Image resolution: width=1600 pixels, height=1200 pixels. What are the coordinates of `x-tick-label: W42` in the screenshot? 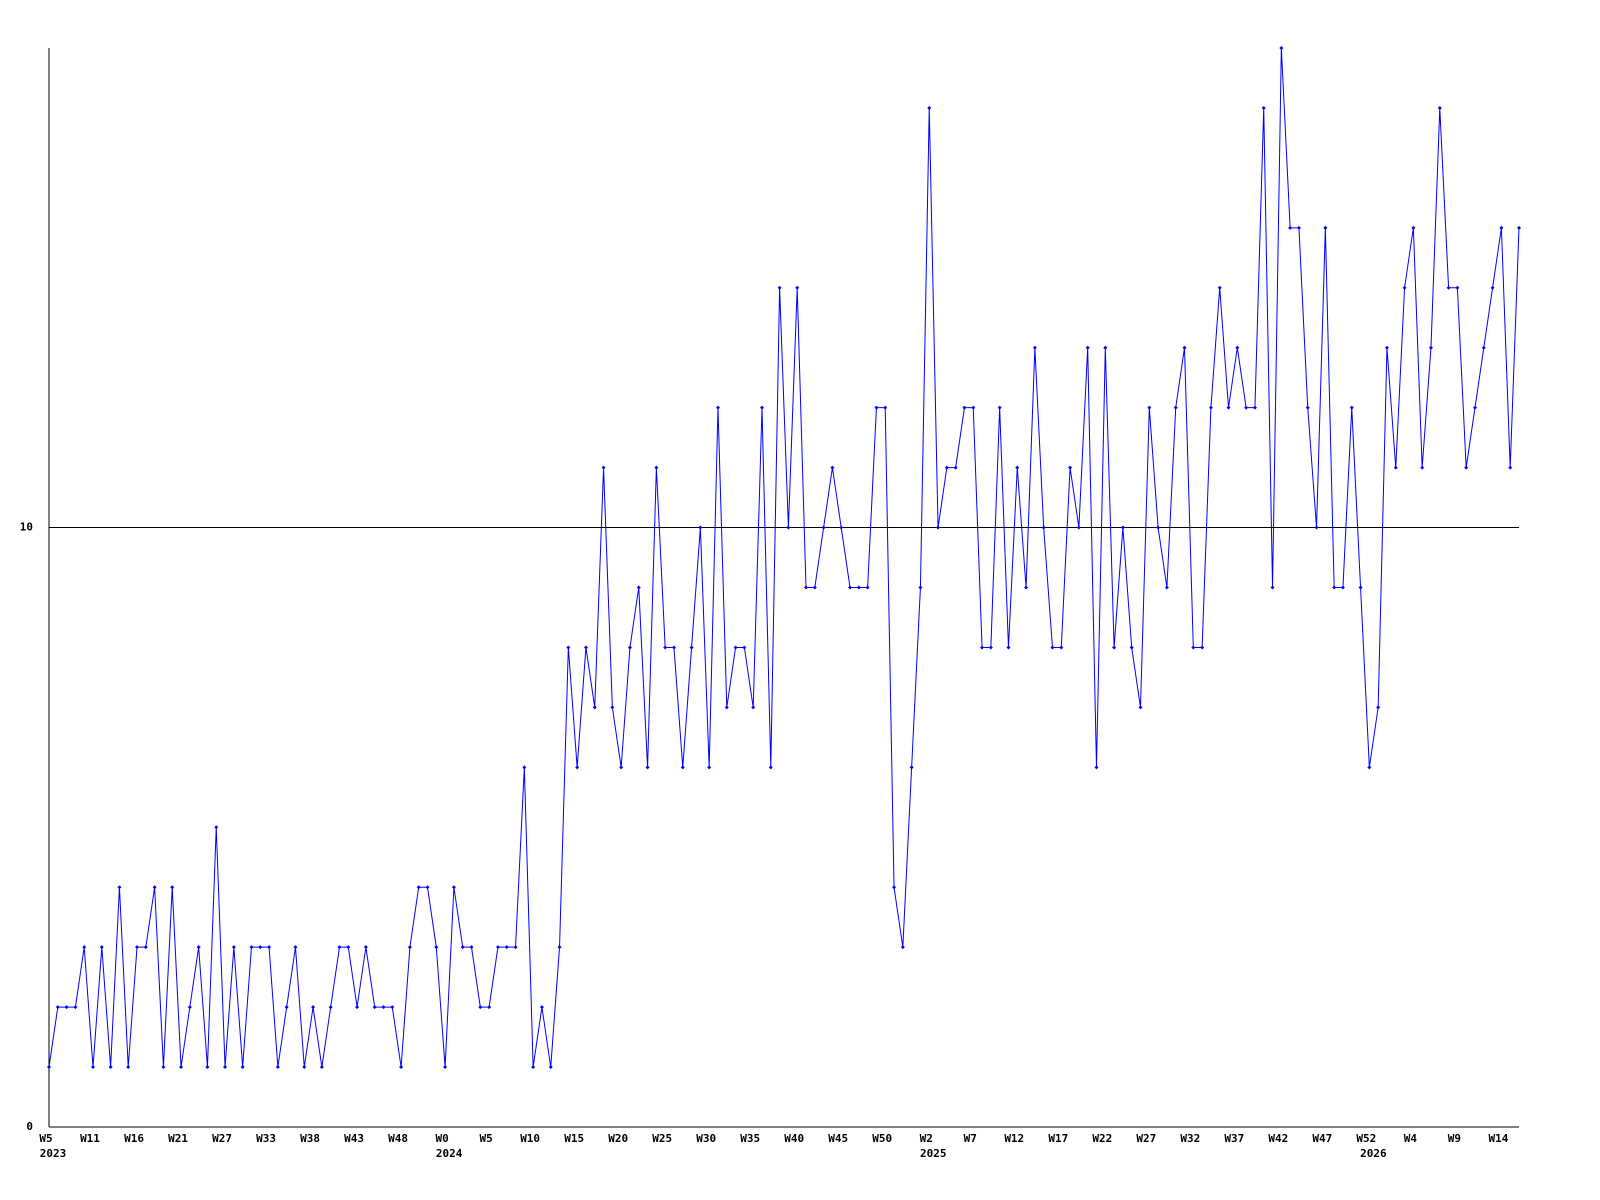 It's located at (1278, 1138).